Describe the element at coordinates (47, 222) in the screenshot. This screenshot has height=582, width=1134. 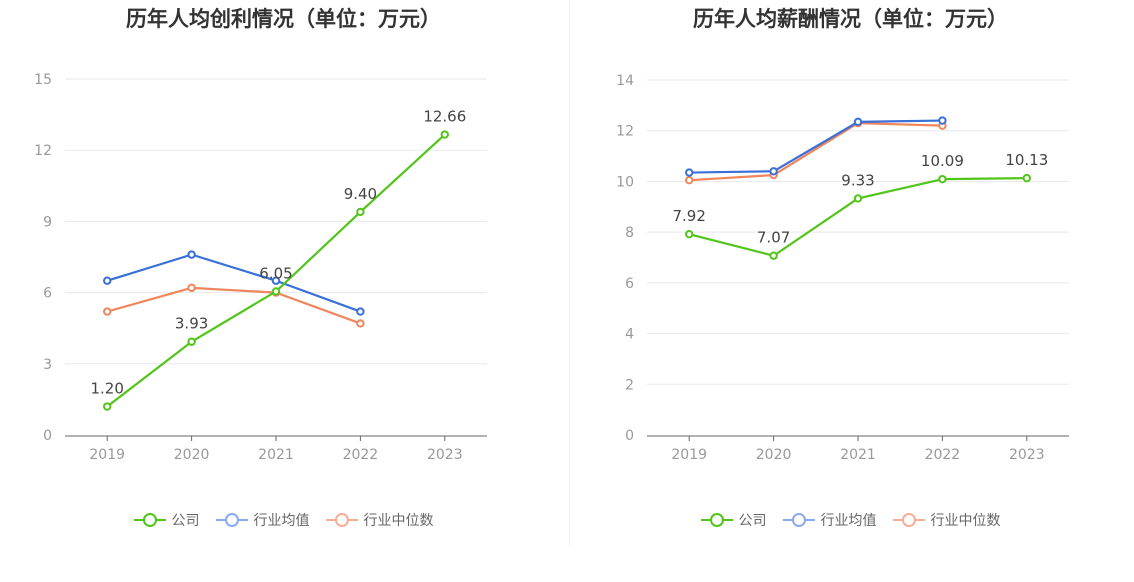
I see `y-tick-label: 9` at that location.